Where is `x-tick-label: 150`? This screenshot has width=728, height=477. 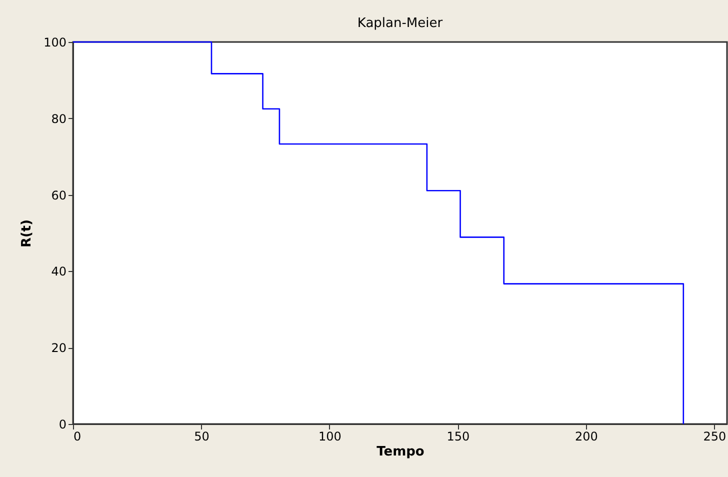
x-tick-label: 150 is located at coordinates (458, 437).